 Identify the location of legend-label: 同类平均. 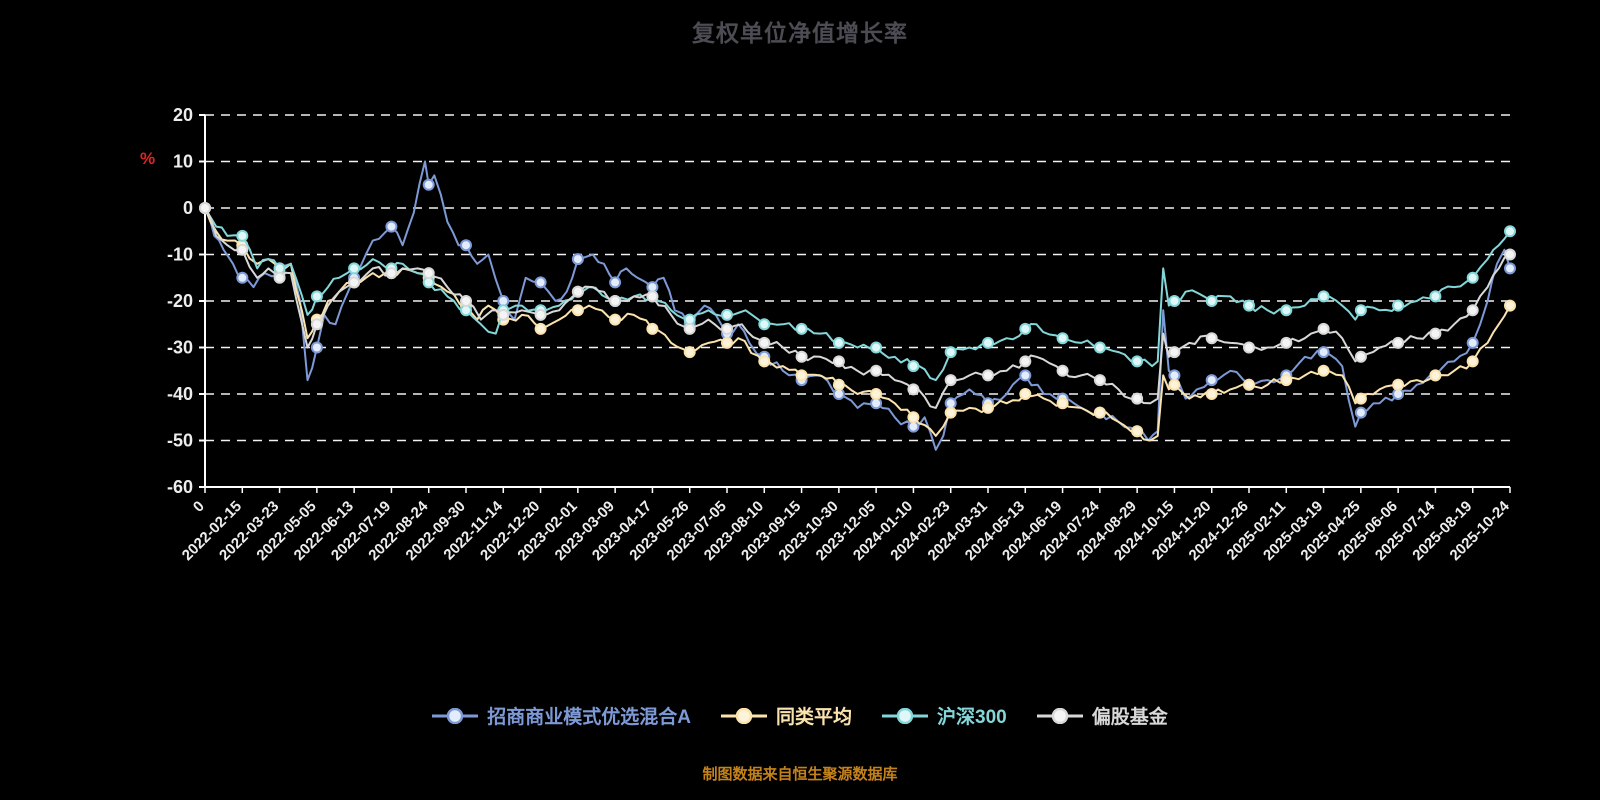
(814, 717).